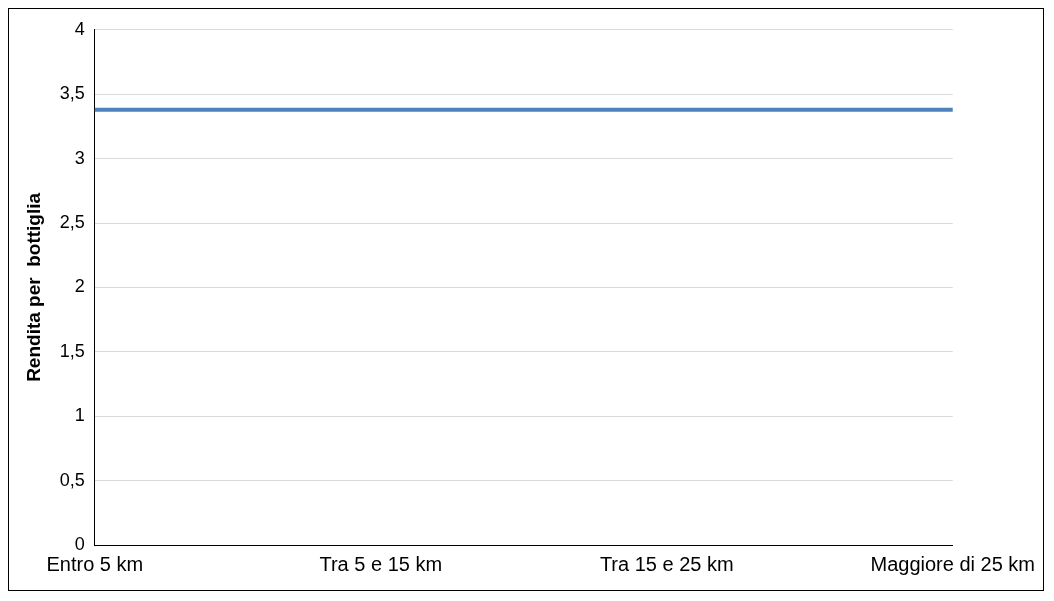 The width and height of the screenshot is (1054, 601). I want to click on x-tick-label: Entro 5 km, so click(95, 563).